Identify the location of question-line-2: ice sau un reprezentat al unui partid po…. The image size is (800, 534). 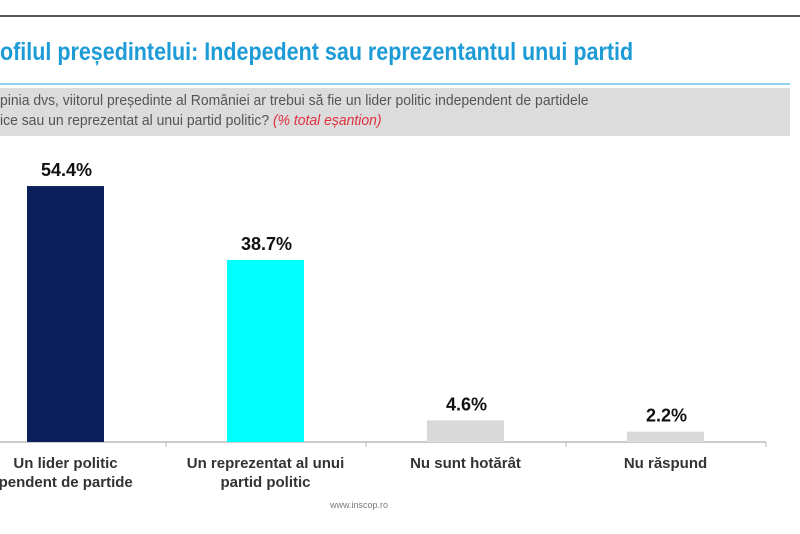
(367, 121).